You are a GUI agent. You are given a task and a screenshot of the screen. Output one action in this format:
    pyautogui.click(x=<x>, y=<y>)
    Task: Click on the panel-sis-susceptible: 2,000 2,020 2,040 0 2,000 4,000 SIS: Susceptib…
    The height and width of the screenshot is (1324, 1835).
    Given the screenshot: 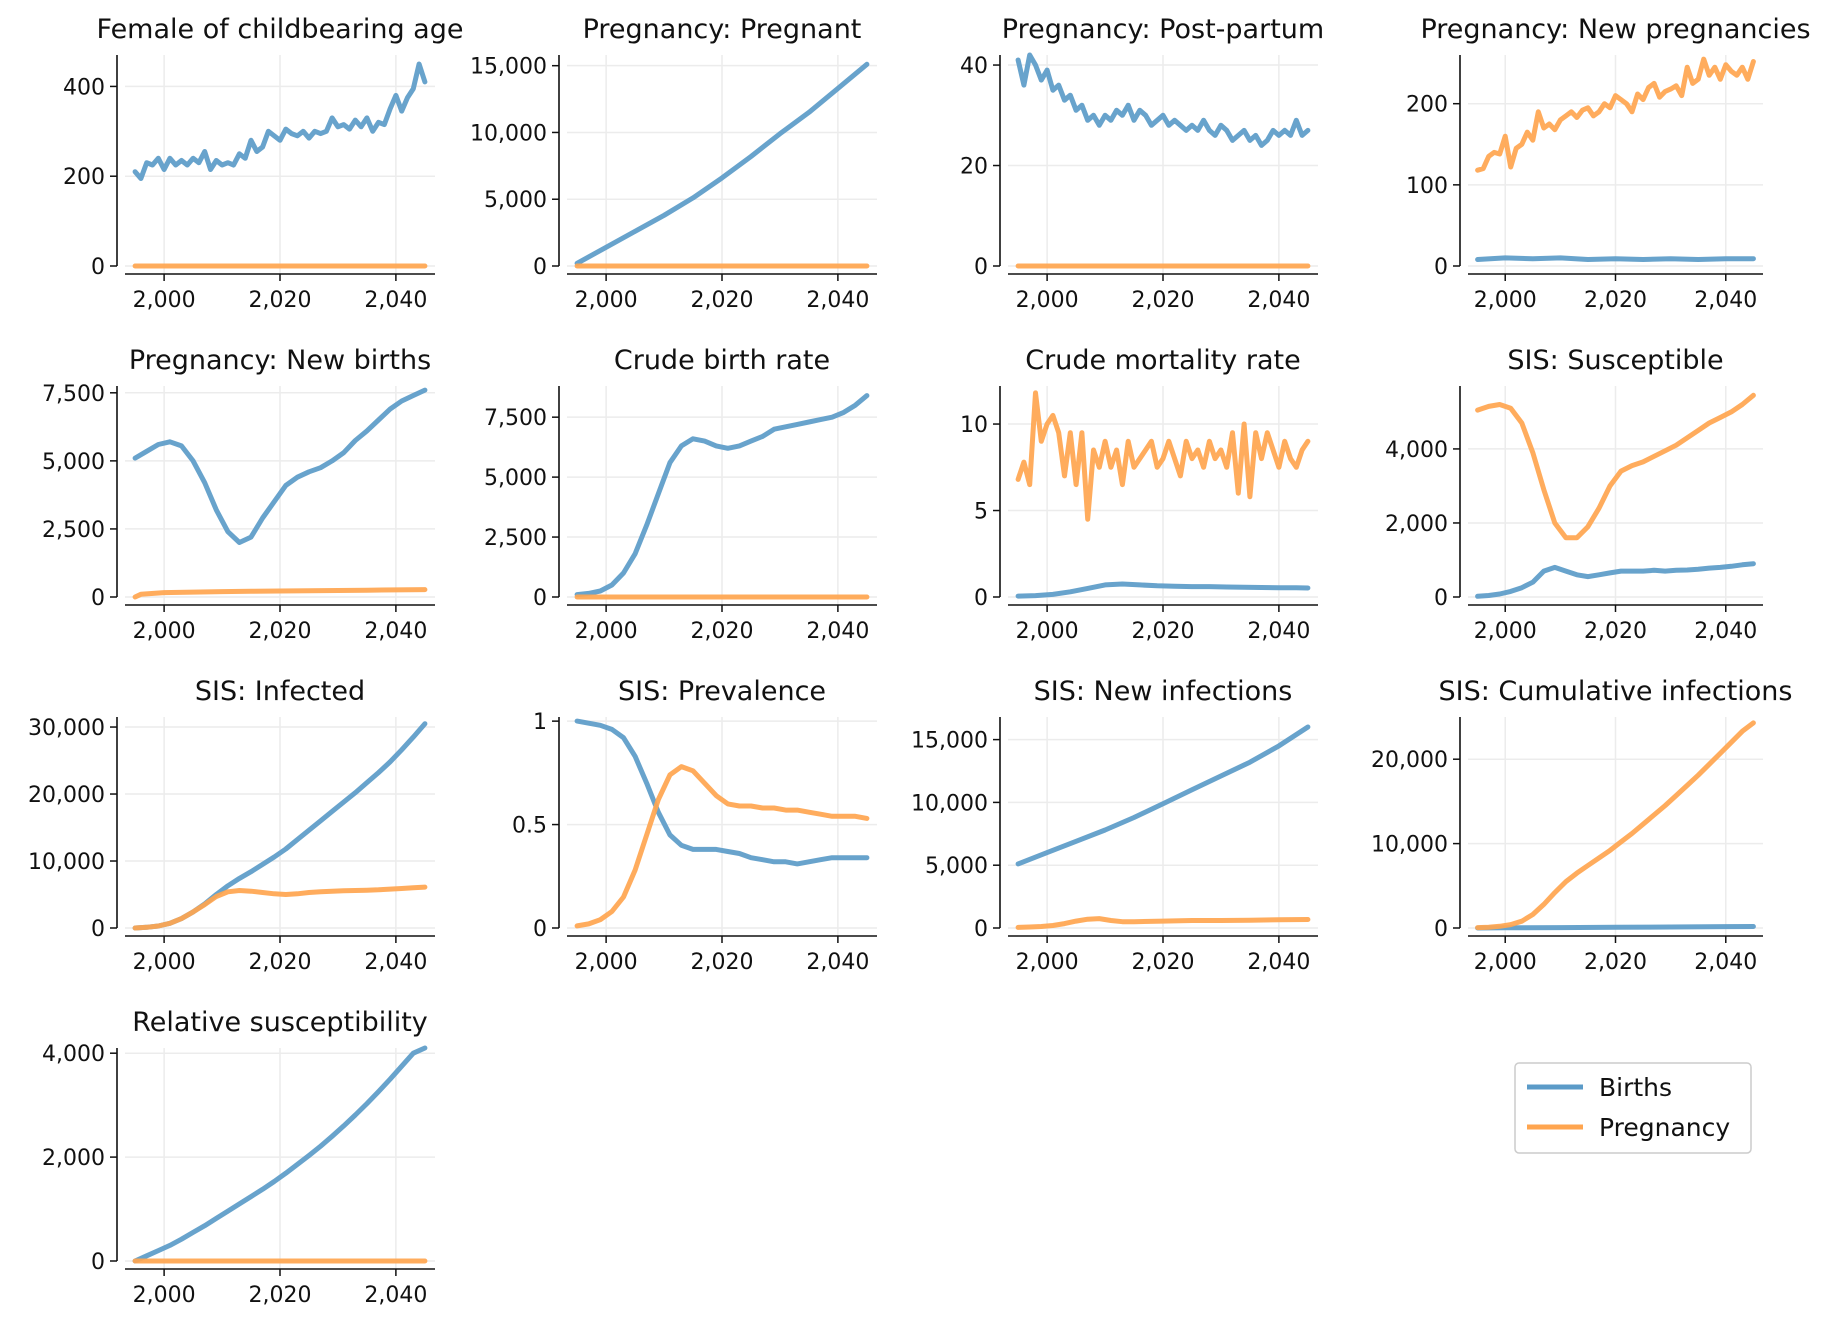 What is the action you would take?
    pyautogui.click(x=1574, y=494)
    